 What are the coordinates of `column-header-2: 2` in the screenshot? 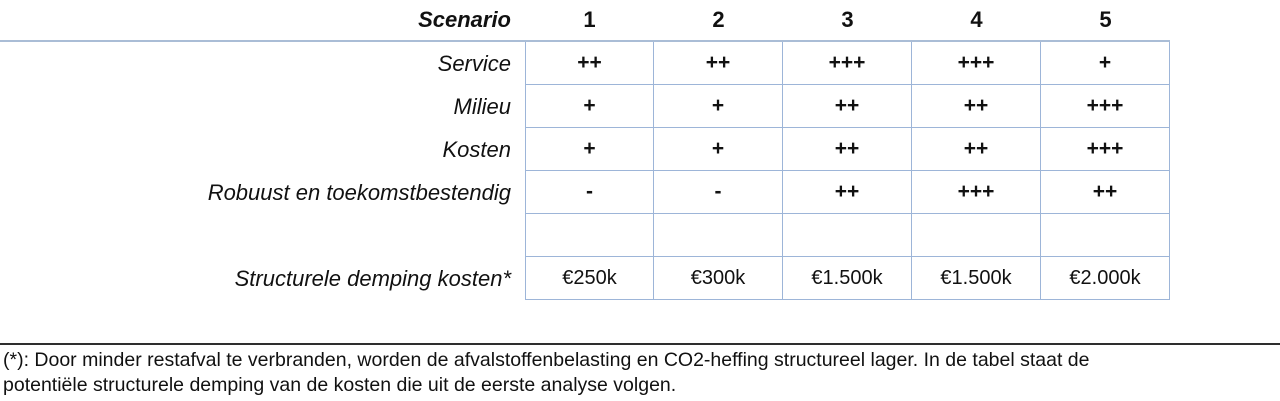 It's located at (718, 21).